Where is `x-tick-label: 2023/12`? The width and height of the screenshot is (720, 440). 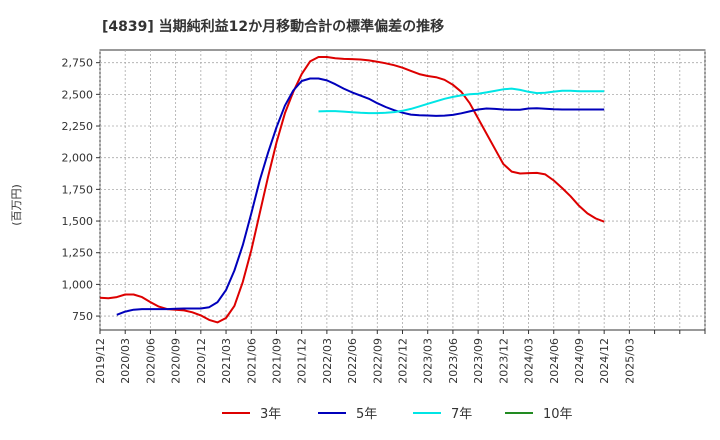
x-tick-label: 2023/12 is located at coordinates (503, 361).